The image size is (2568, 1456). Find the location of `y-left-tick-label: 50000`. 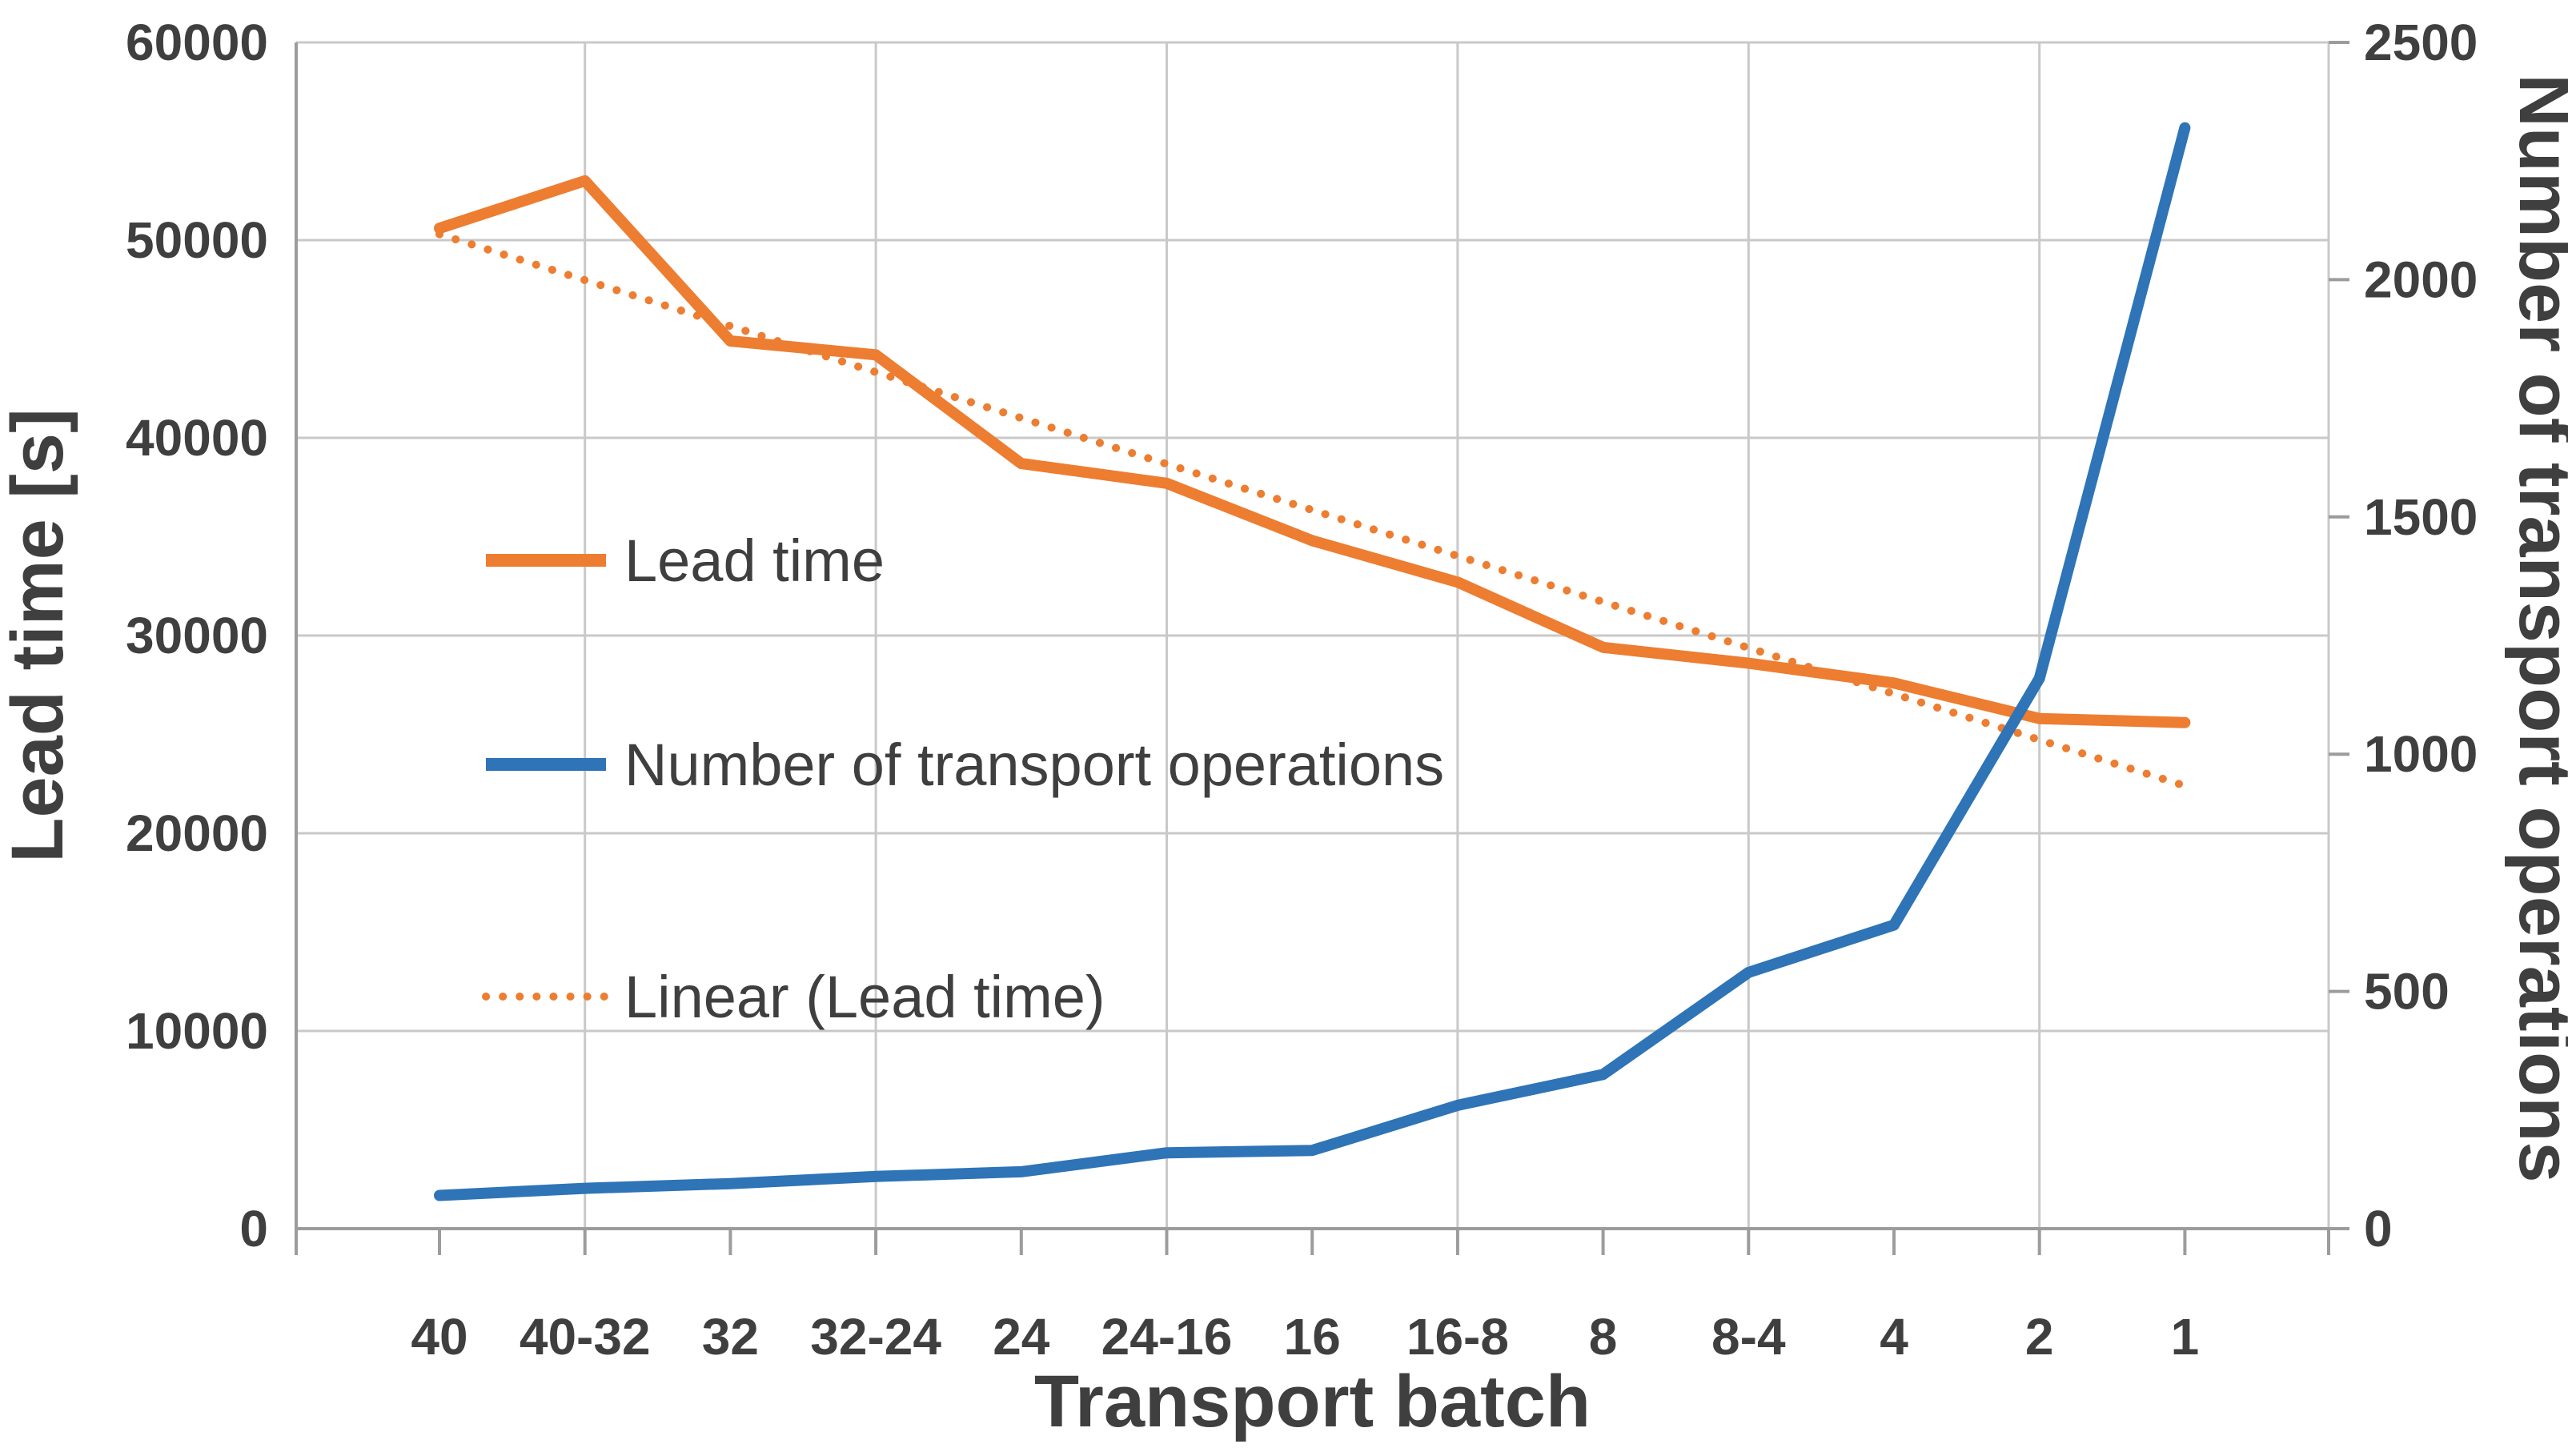

y-left-tick-label: 50000 is located at coordinates (197, 240).